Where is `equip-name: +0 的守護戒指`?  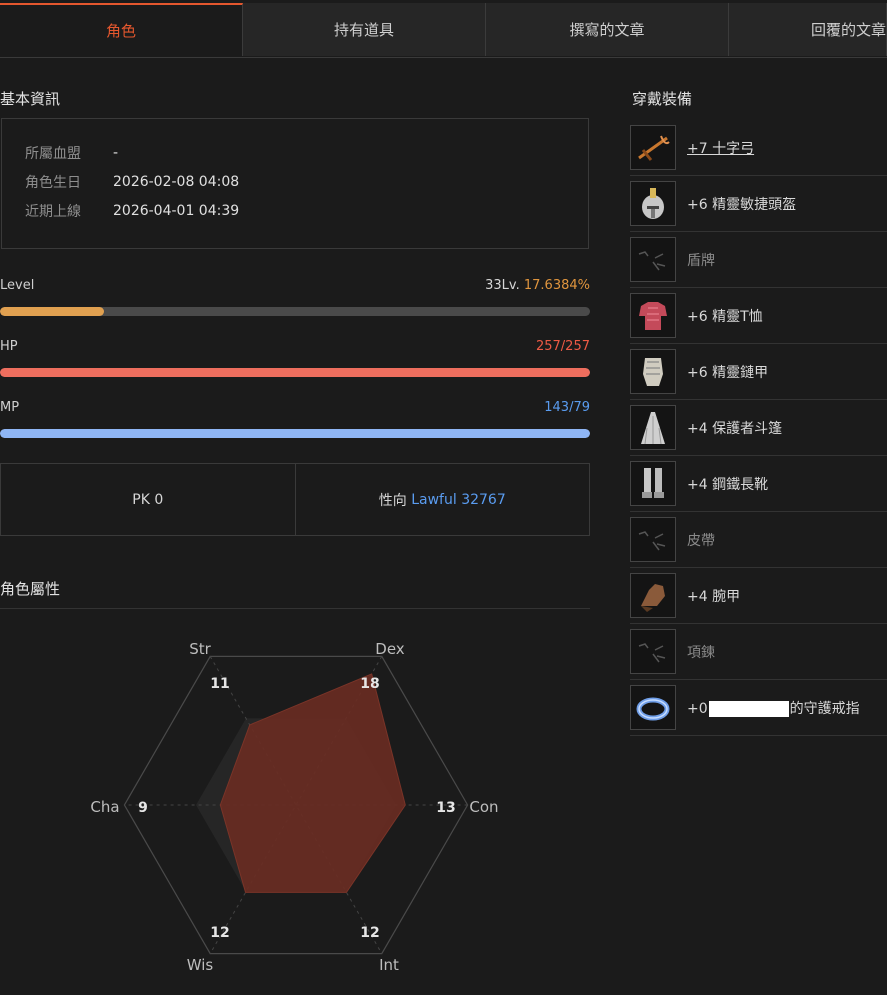
equip-name: +0 的守護戒指 is located at coordinates (773, 708).